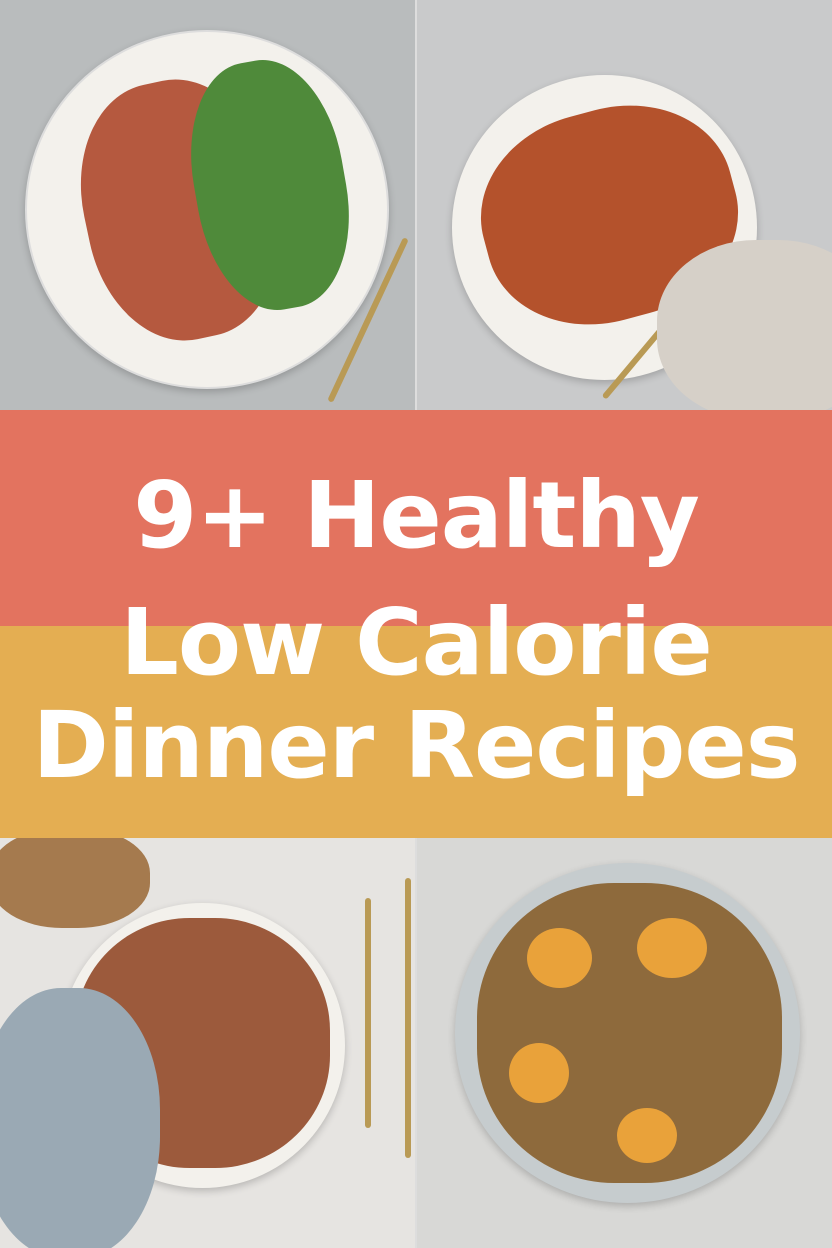  Describe the element at coordinates (416, 642) in the screenshot. I see `title-line-2: Low Calorie` at that location.